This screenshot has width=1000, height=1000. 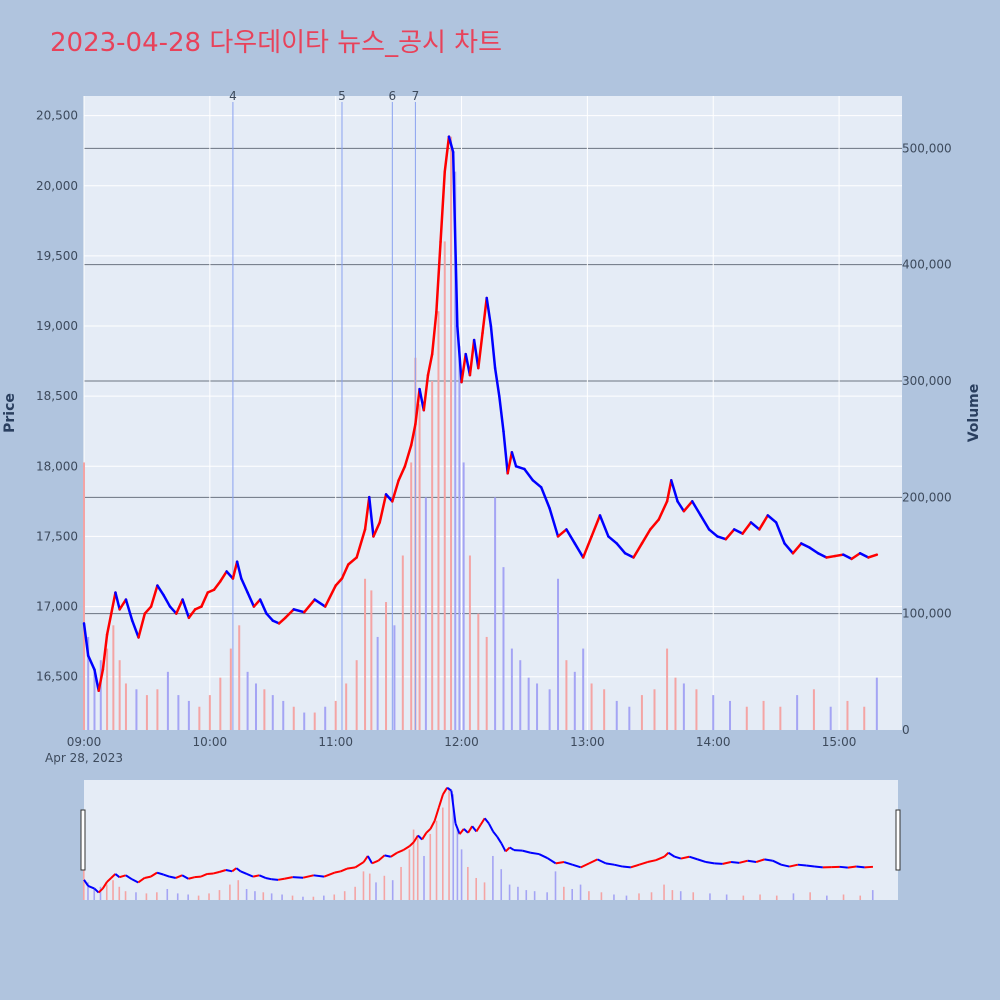 What do you see at coordinates (416, 96) in the screenshot?
I see `event-label: 7` at bounding box center [416, 96].